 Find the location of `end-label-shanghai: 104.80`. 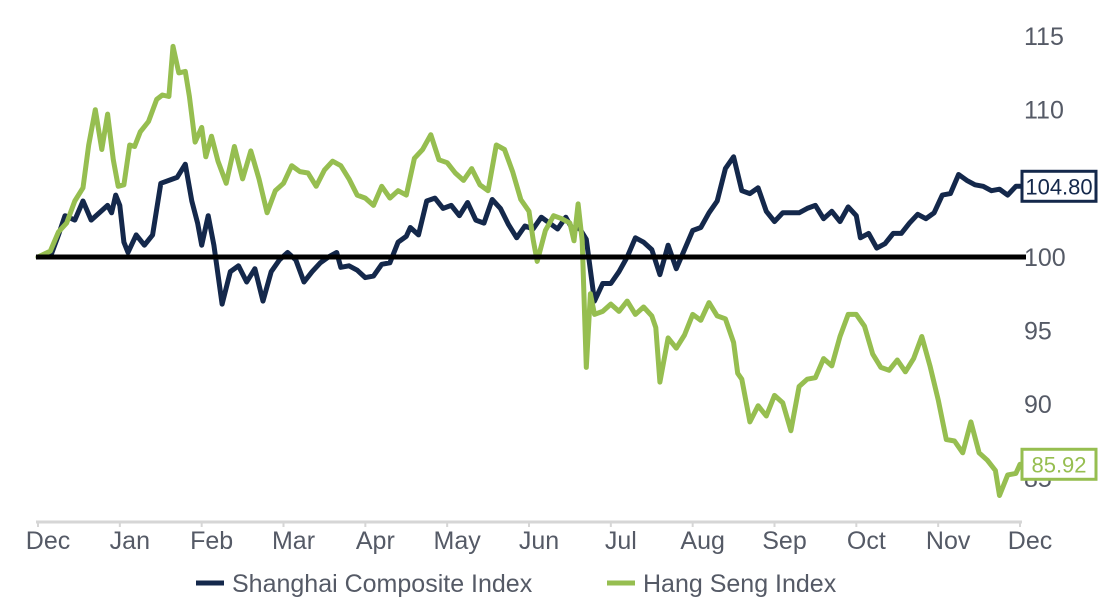

end-label-shanghai: 104.80 is located at coordinates (1058, 186).